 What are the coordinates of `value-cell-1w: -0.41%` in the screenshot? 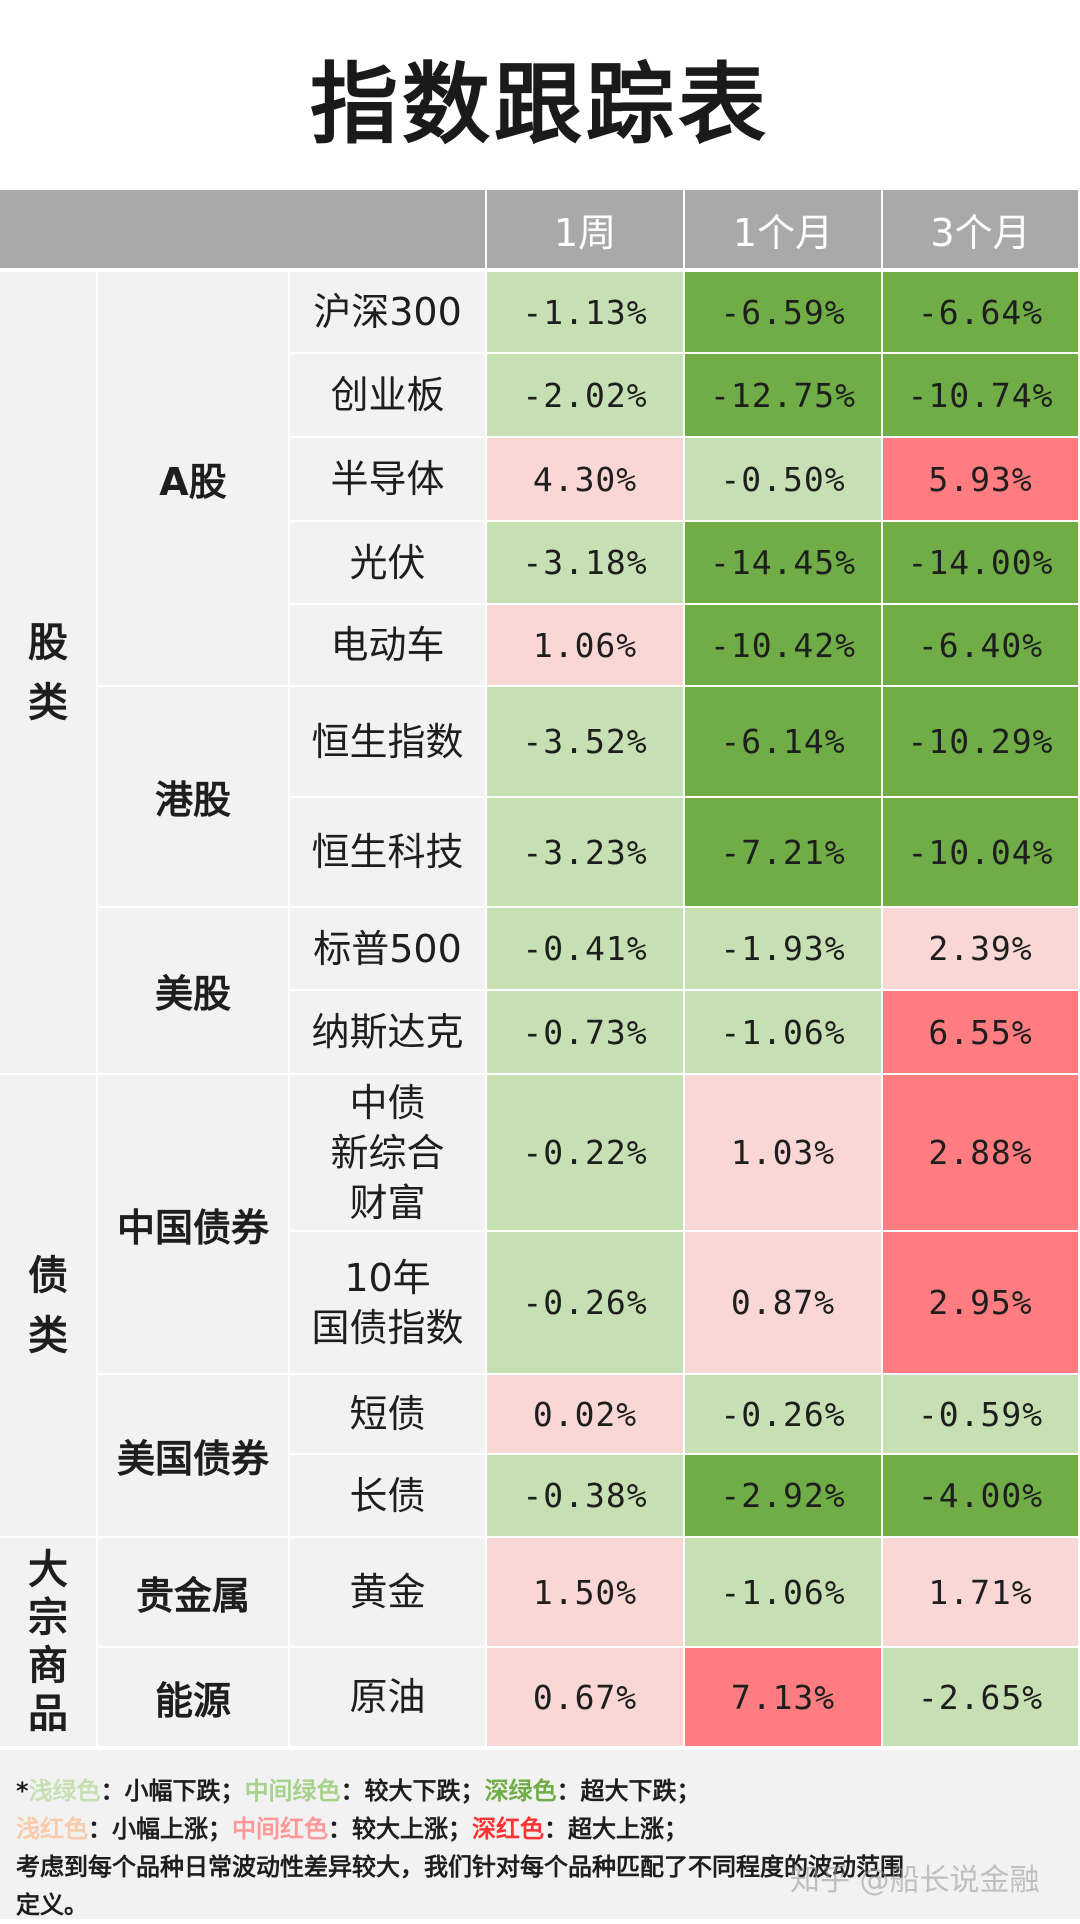 It's located at (586, 949).